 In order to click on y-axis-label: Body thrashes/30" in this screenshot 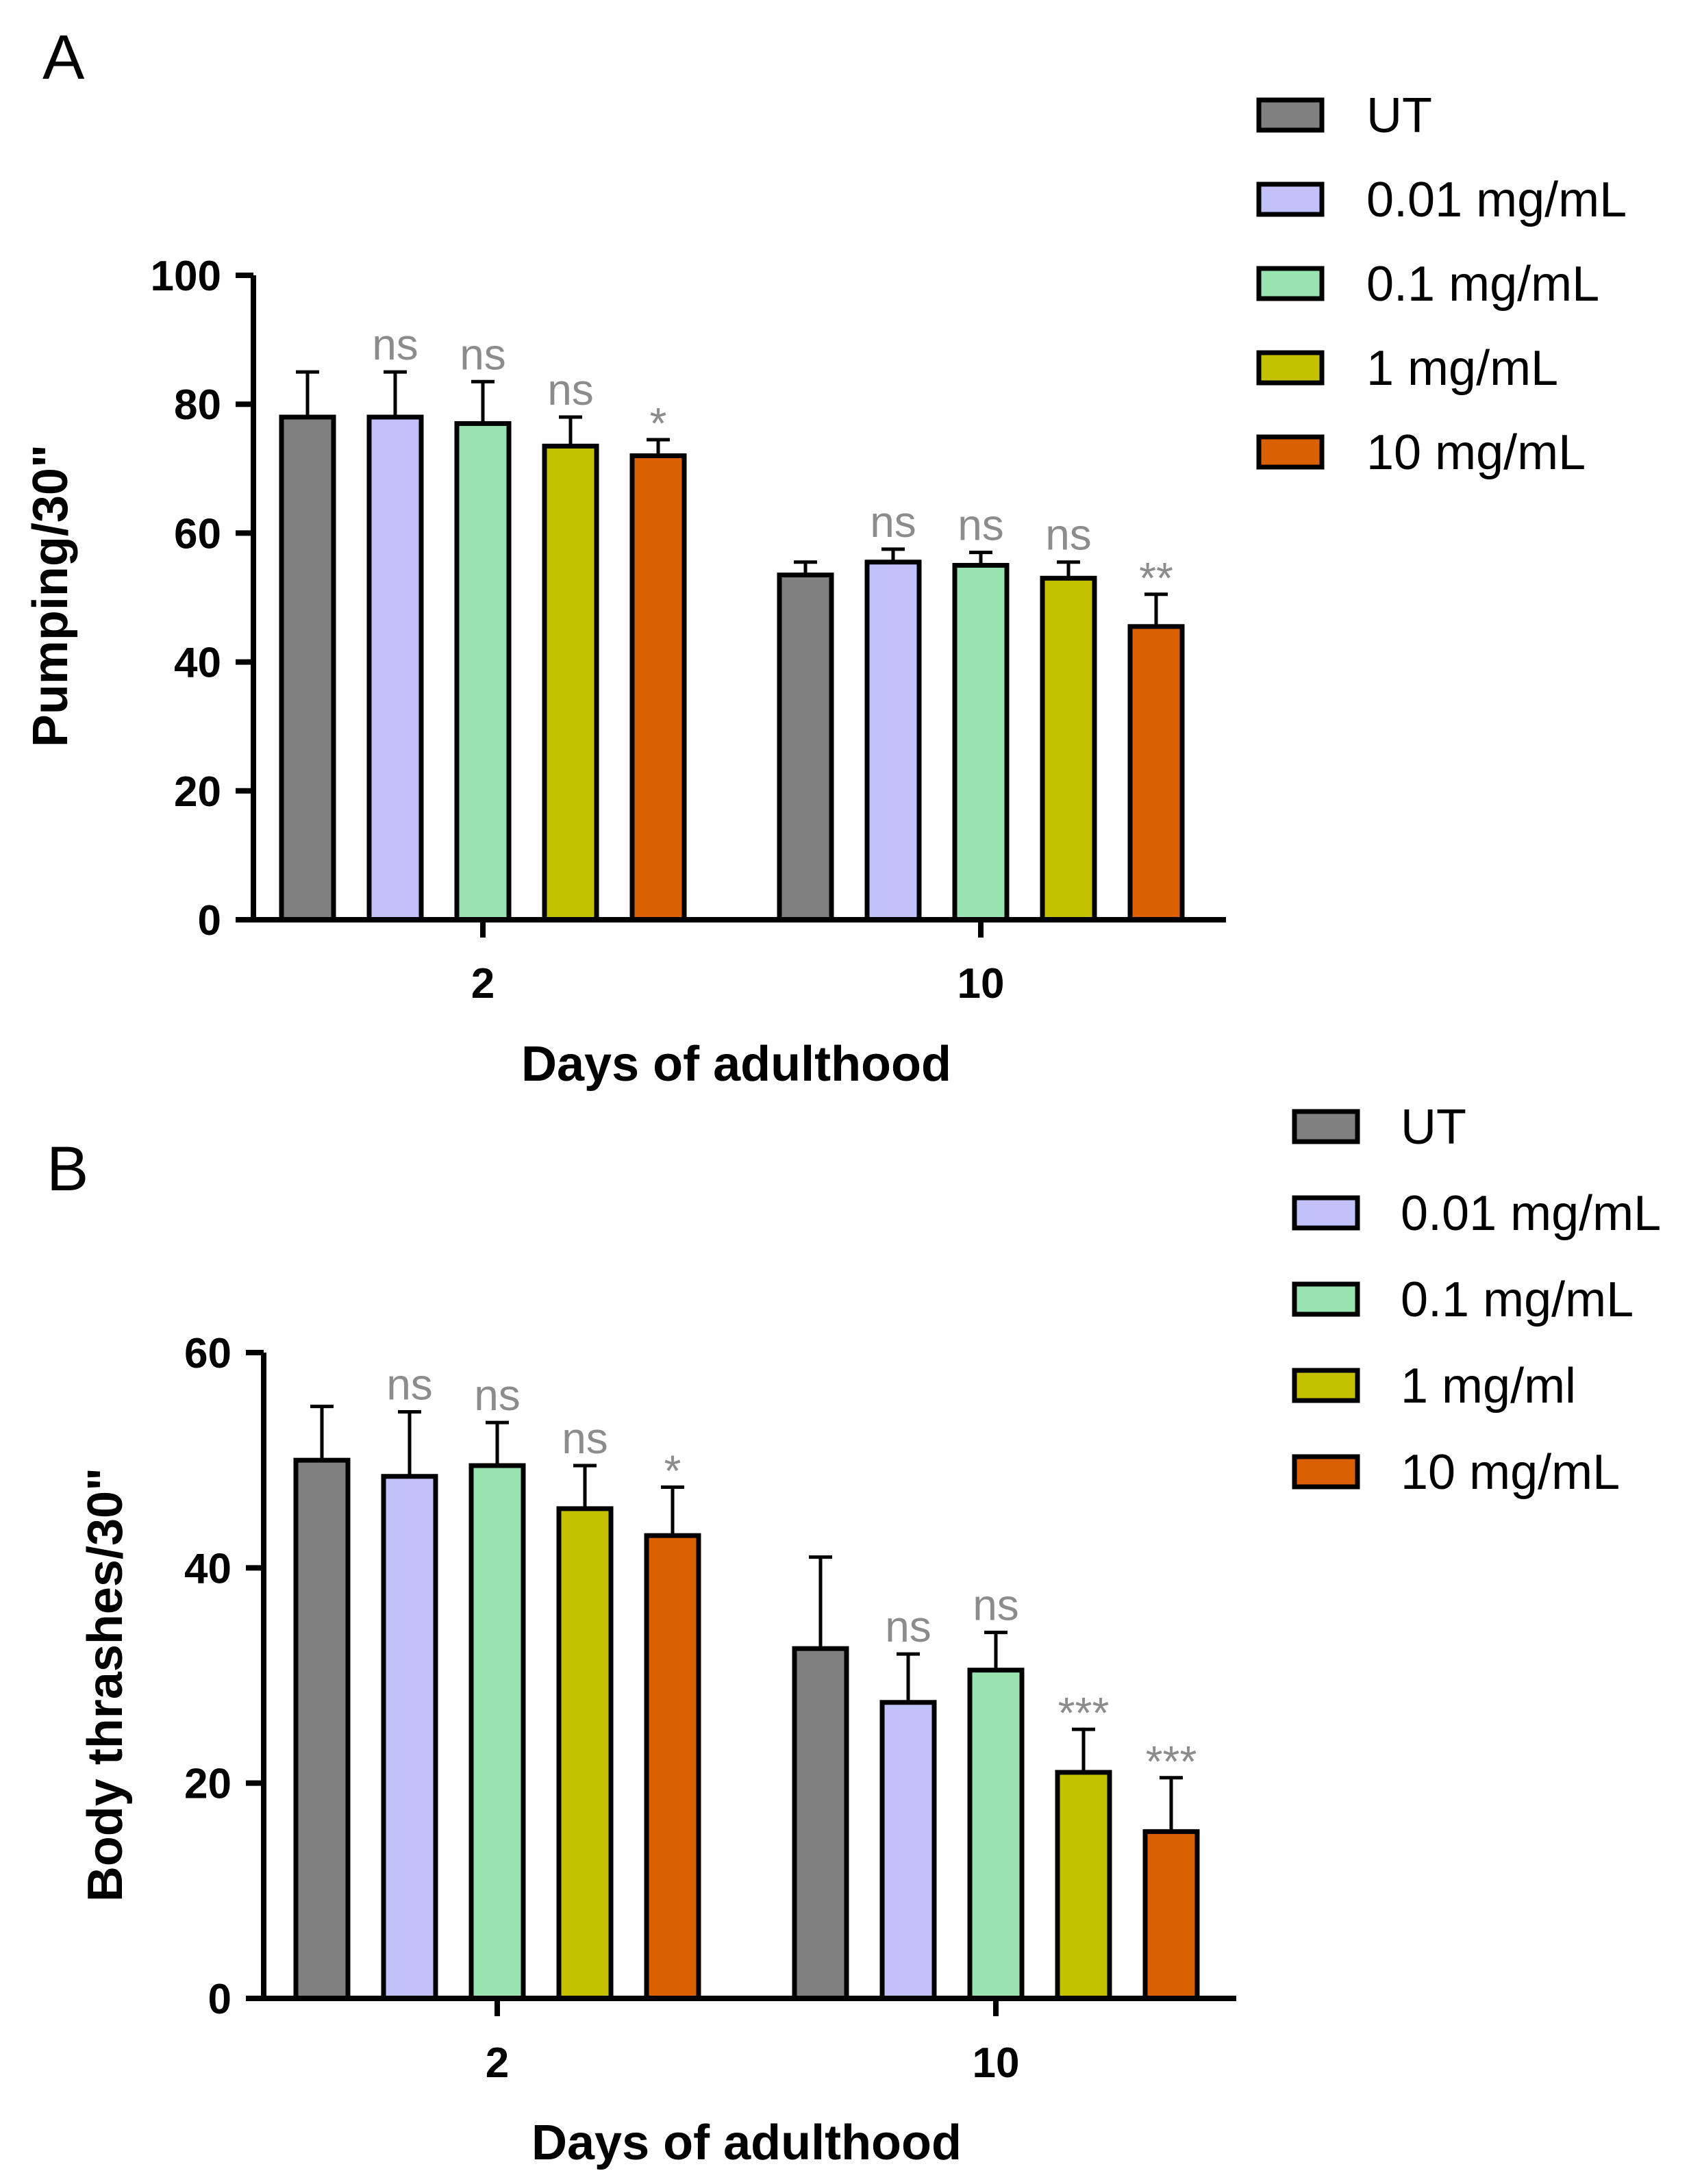, I will do `click(105, 1685)`.